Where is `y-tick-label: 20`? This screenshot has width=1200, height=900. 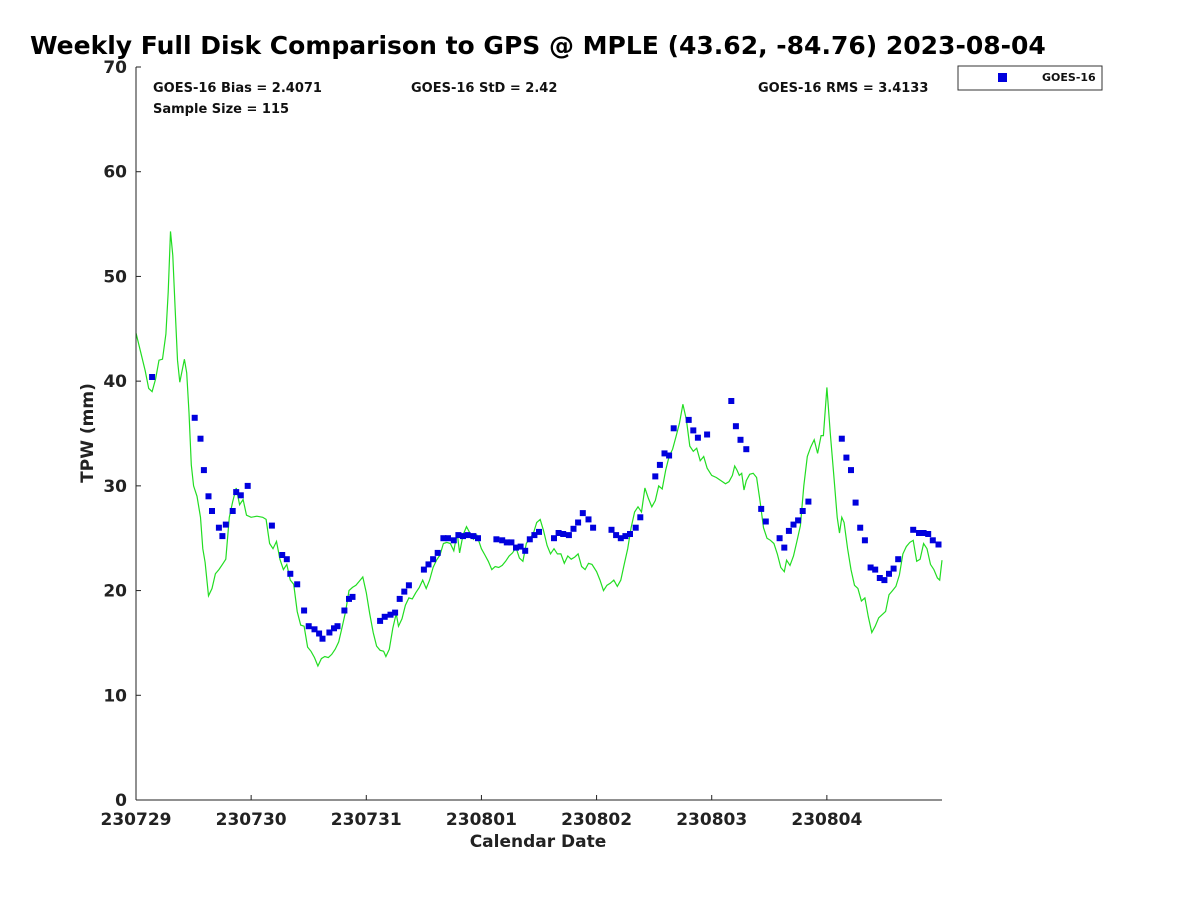 y-tick-label: 20 is located at coordinates (115, 592).